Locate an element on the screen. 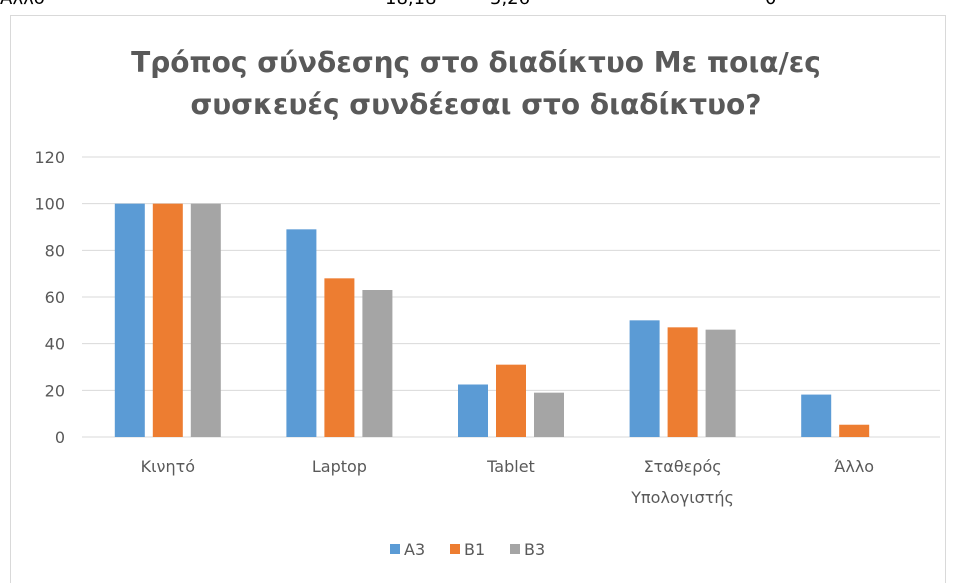  x-tick-label: Σταθερός Υπολογιστής is located at coordinates (682, 482).